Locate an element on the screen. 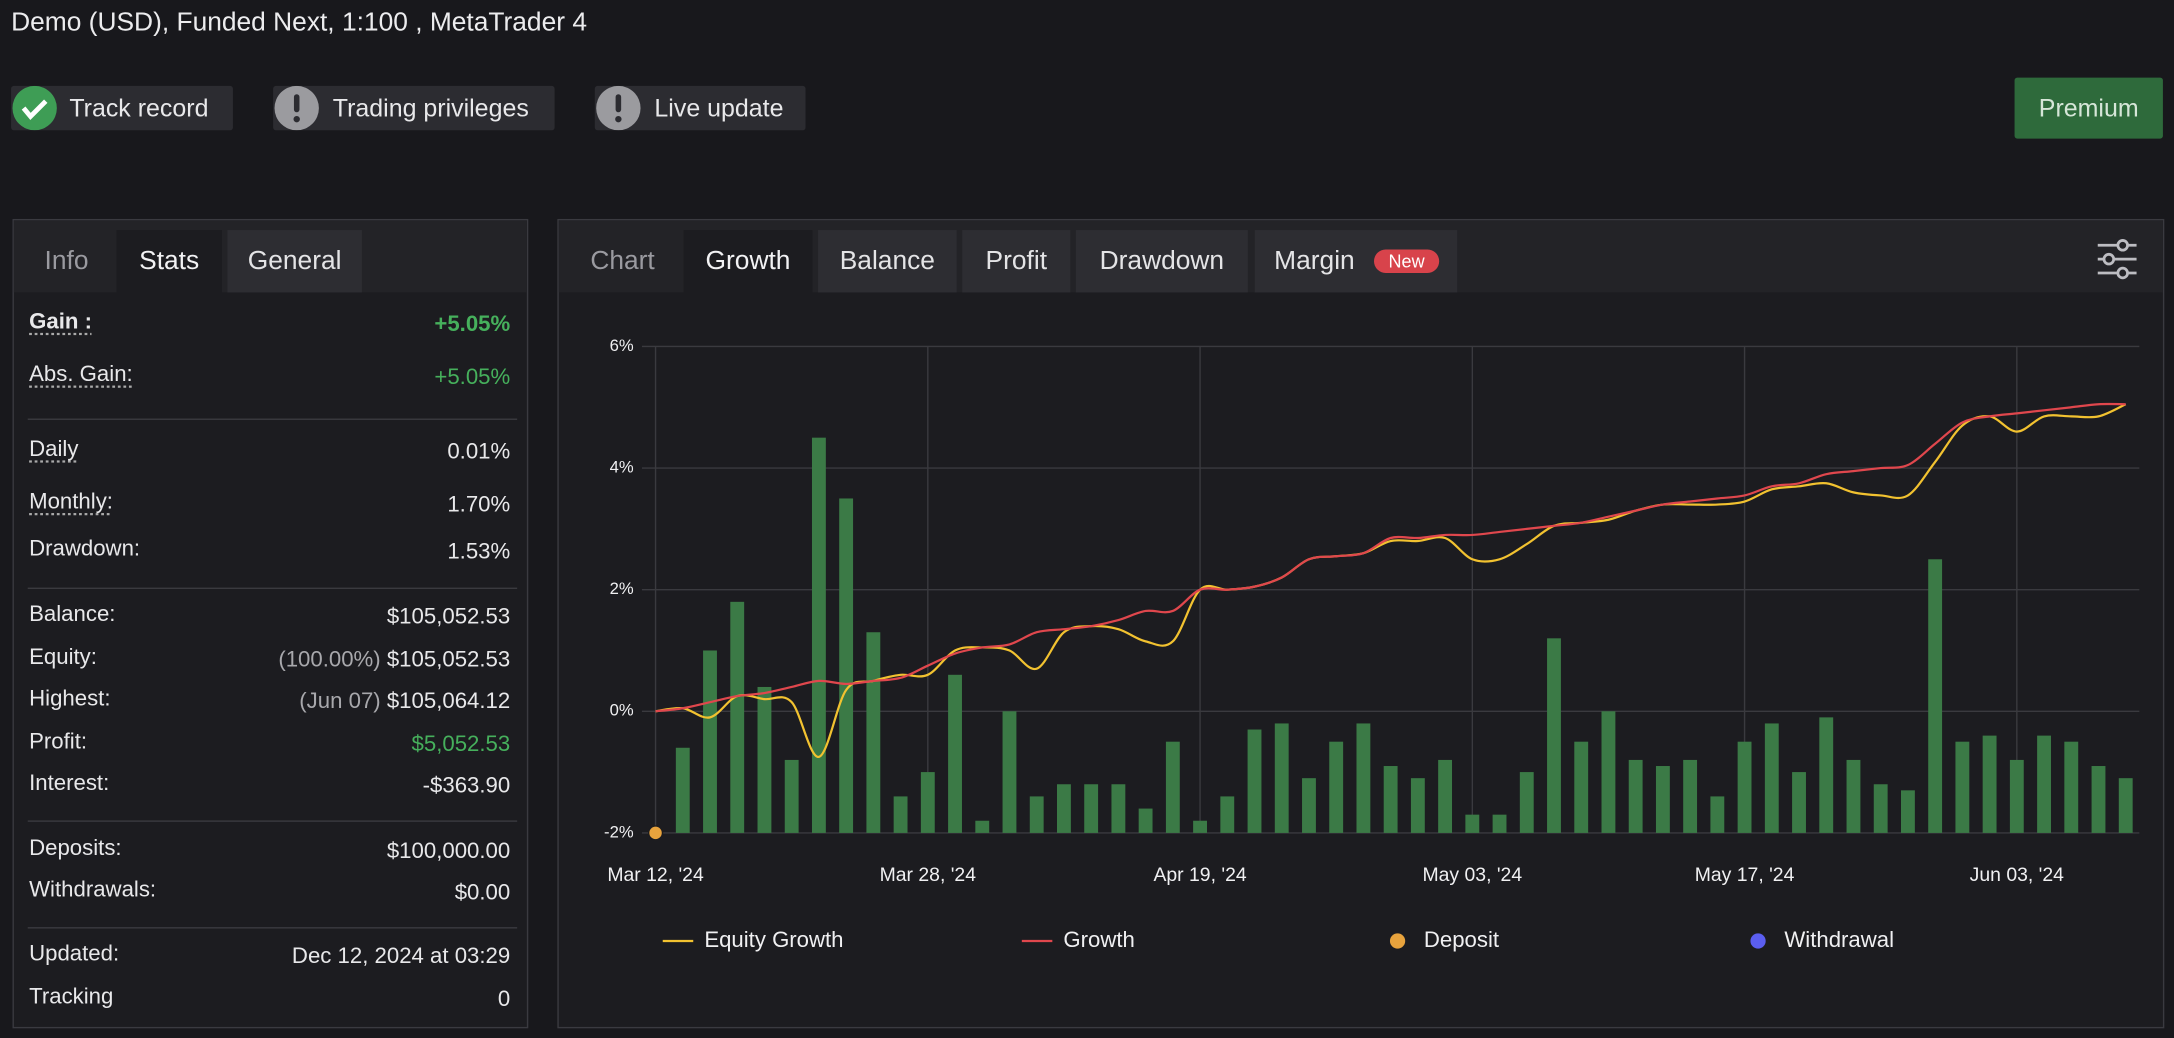 Image resolution: width=2174 pixels, height=1038 pixels. stat-value: (Jun 07) $105,064.12 is located at coordinates (325, 702).